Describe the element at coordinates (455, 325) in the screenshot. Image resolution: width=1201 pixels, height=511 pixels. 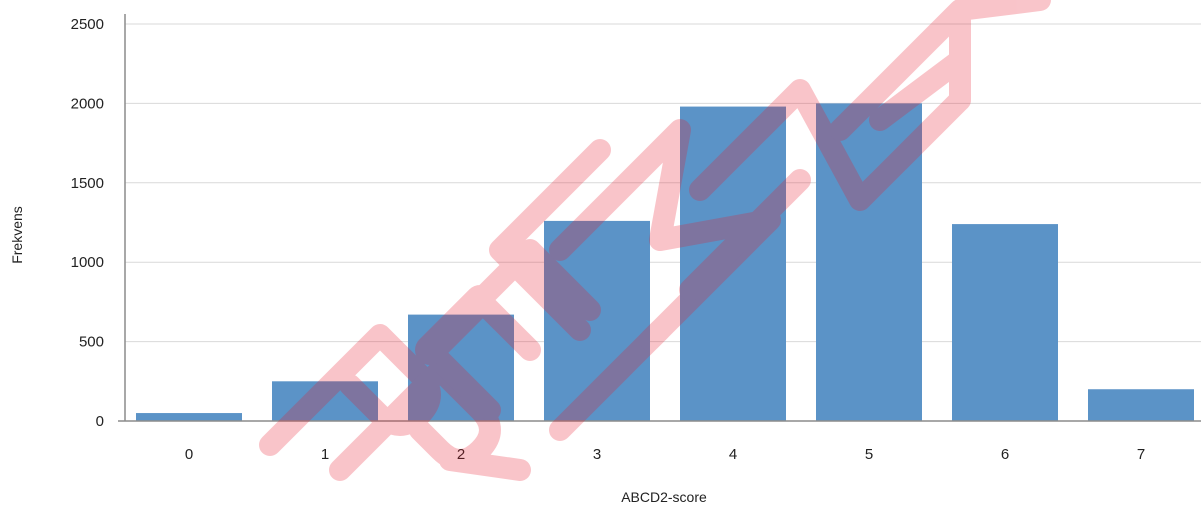
I see `watermark-stroke` at that location.